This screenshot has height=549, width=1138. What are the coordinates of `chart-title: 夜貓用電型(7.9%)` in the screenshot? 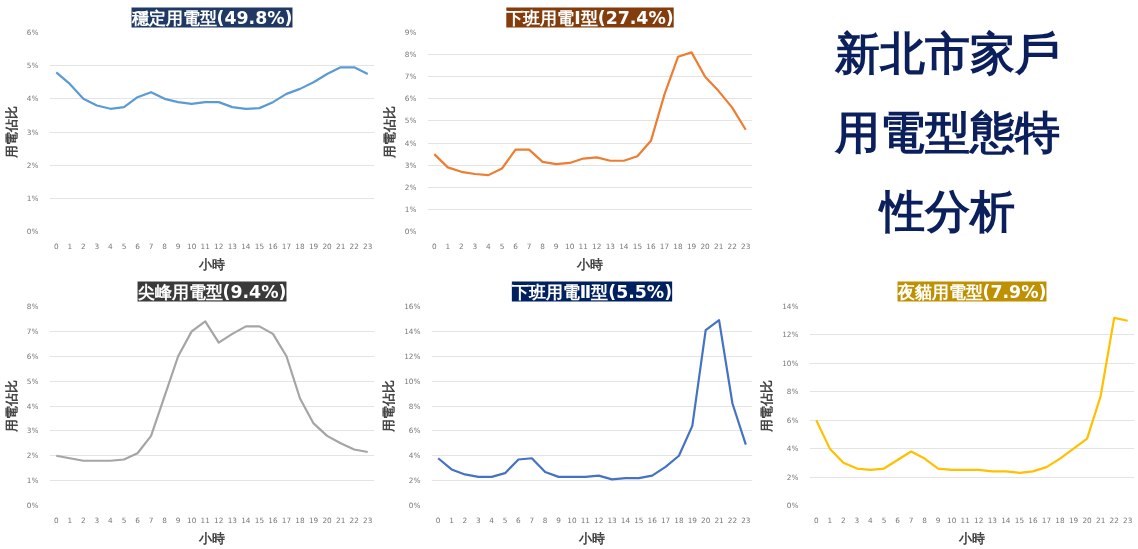 It's located at (971, 291).